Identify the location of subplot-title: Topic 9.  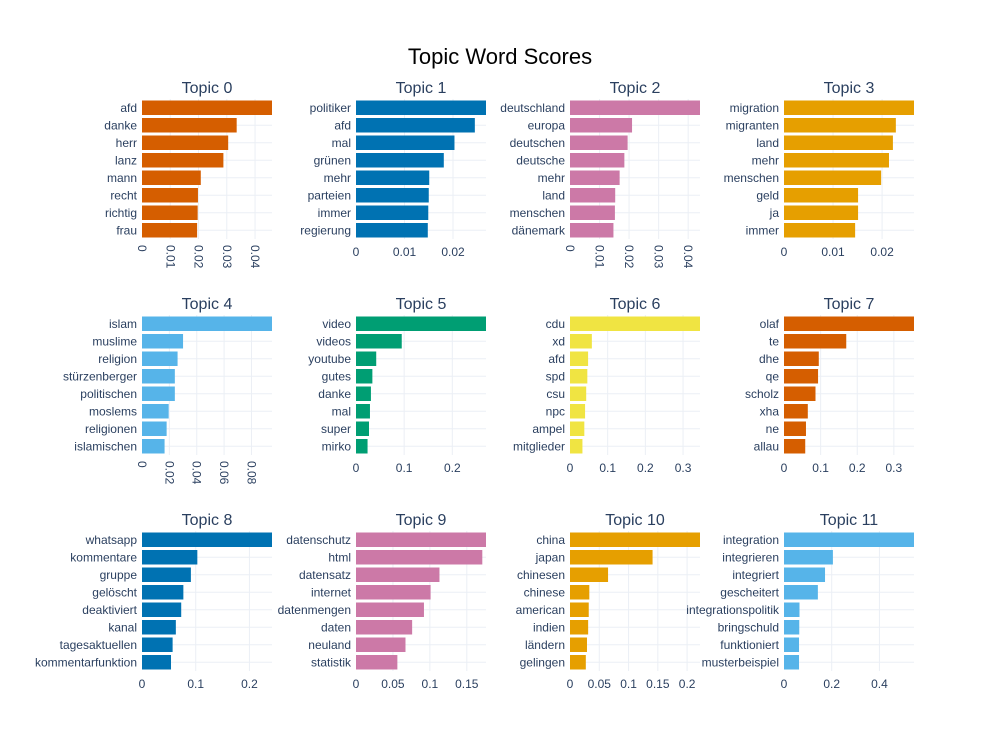
(421, 520).